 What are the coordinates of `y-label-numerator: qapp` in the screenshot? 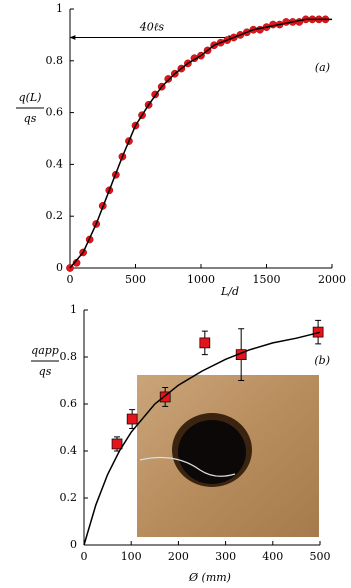 It's located at (45, 350).